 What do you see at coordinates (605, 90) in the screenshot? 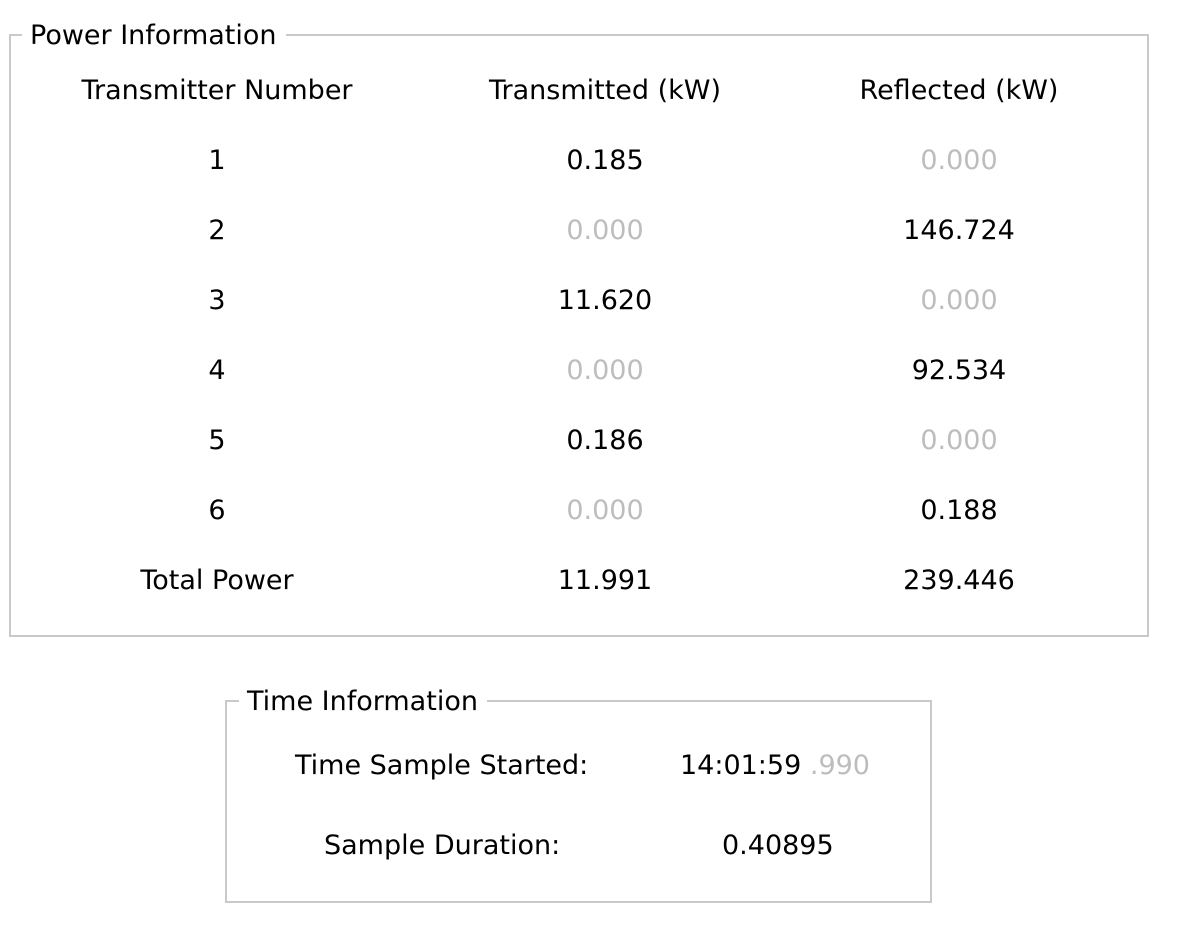
I see `column-header-transmitted: Transmitted (kW)` at bounding box center [605, 90].